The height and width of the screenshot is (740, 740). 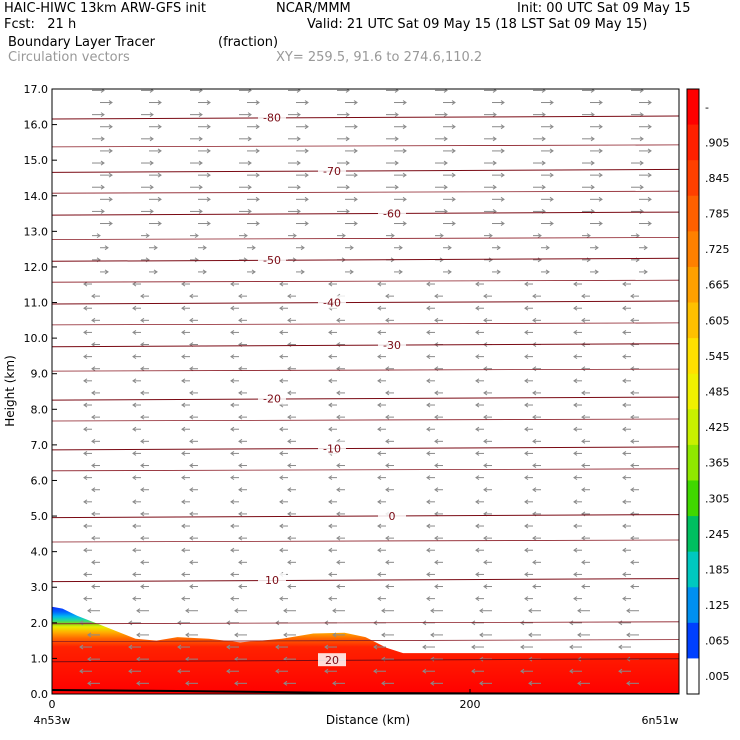 What do you see at coordinates (36, 196) in the screenshot?
I see `y-tick-label: 14.0` at bounding box center [36, 196].